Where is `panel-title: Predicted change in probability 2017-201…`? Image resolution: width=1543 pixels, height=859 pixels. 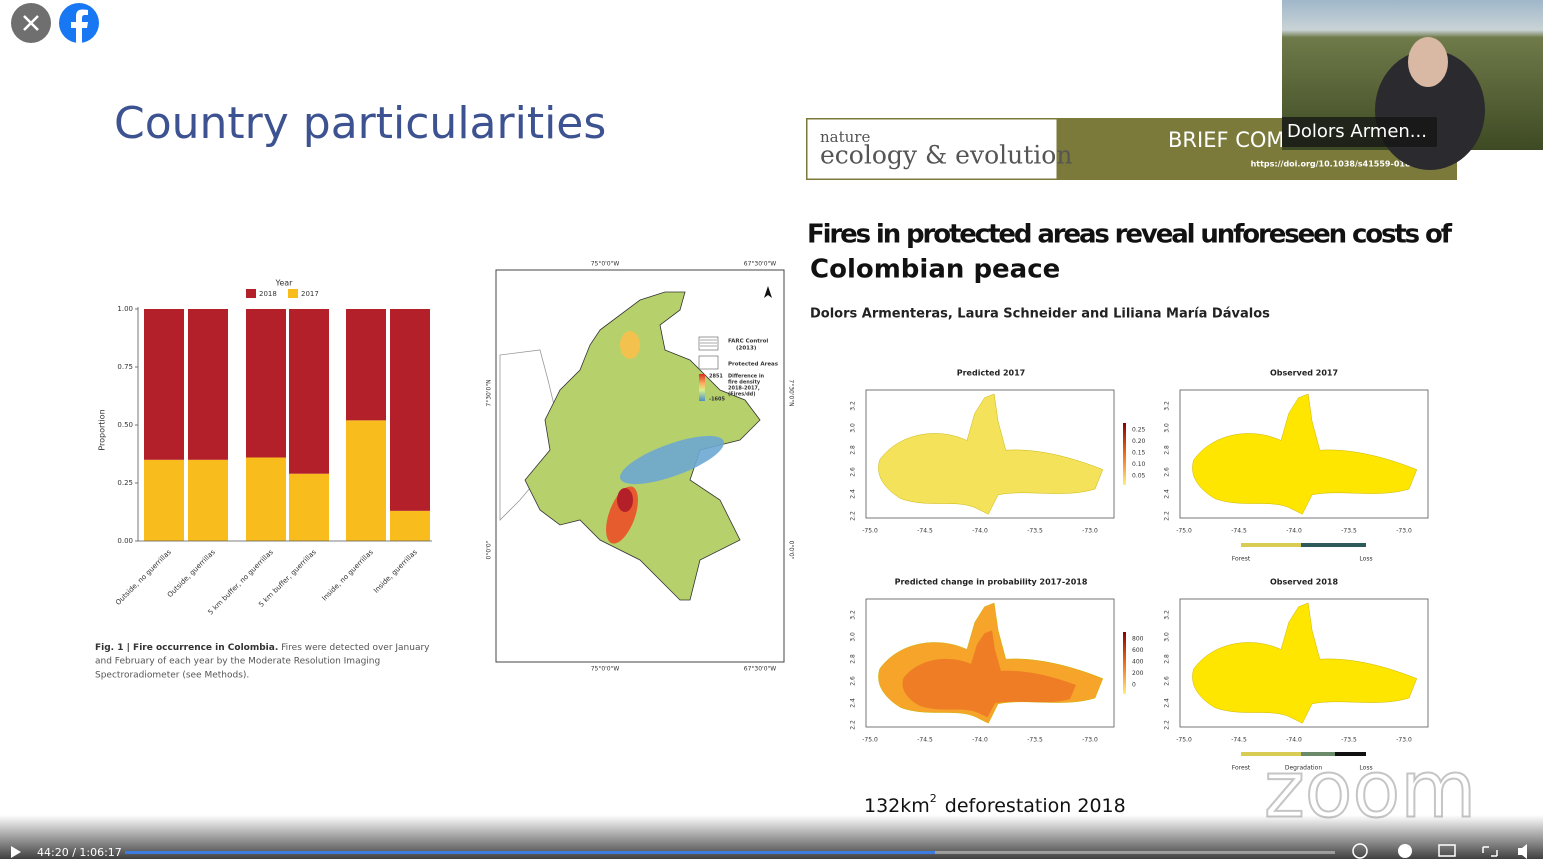
panel-title: Predicted change in probability 2017-201… is located at coordinates (991, 582).